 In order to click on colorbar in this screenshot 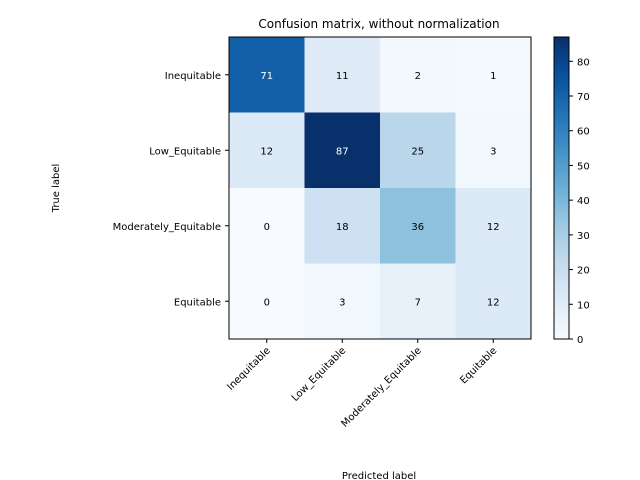, I will do `click(561, 188)`.